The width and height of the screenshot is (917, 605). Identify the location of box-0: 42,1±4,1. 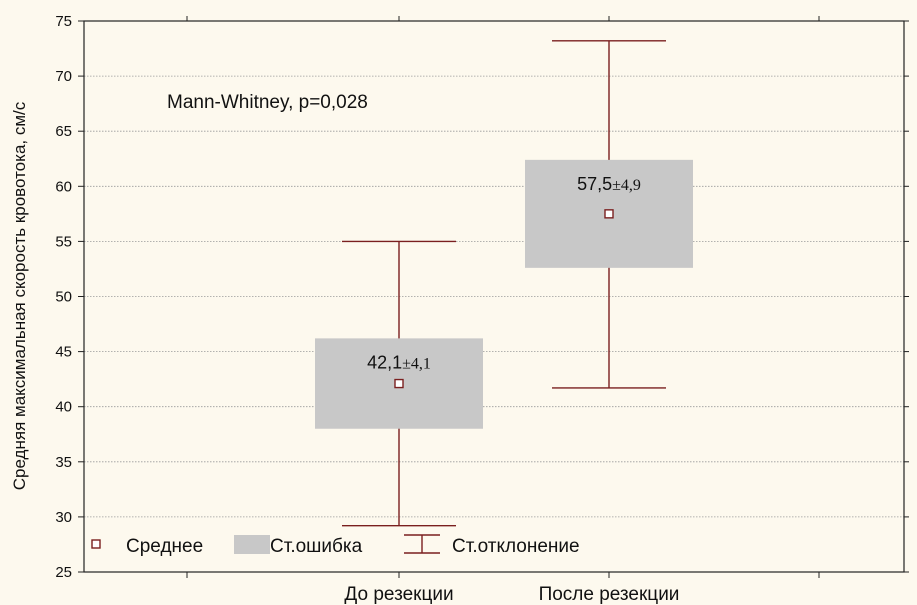
(399, 383).